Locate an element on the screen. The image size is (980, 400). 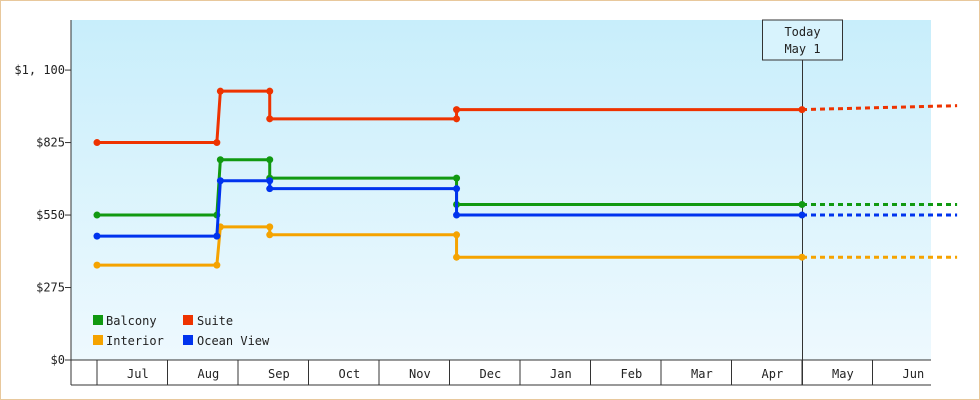
legend-swatch-ocean-view is located at coordinates (188, 340).